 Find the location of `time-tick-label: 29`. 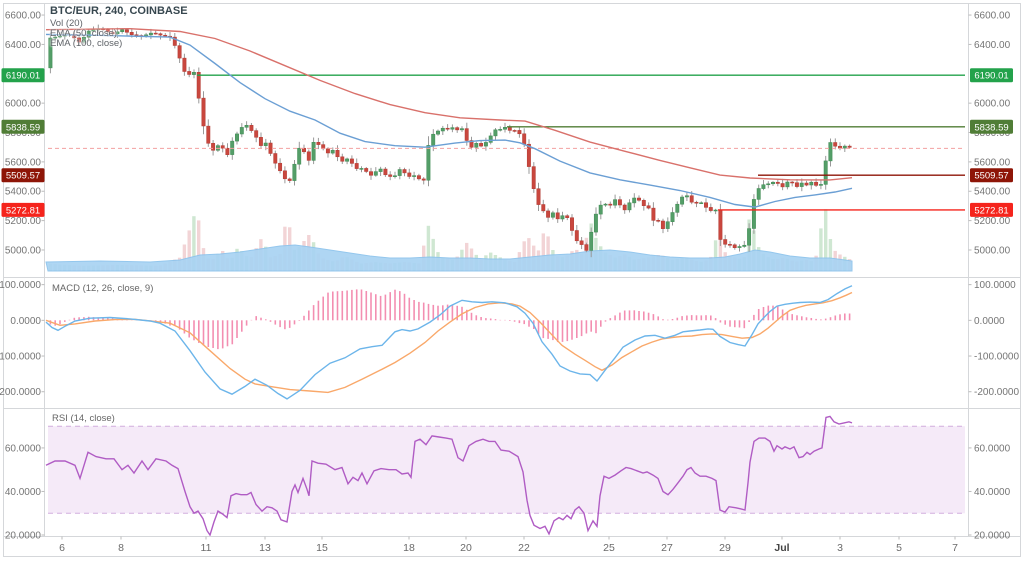

time-tick-label: 29 is located at coordinates (725, 548).